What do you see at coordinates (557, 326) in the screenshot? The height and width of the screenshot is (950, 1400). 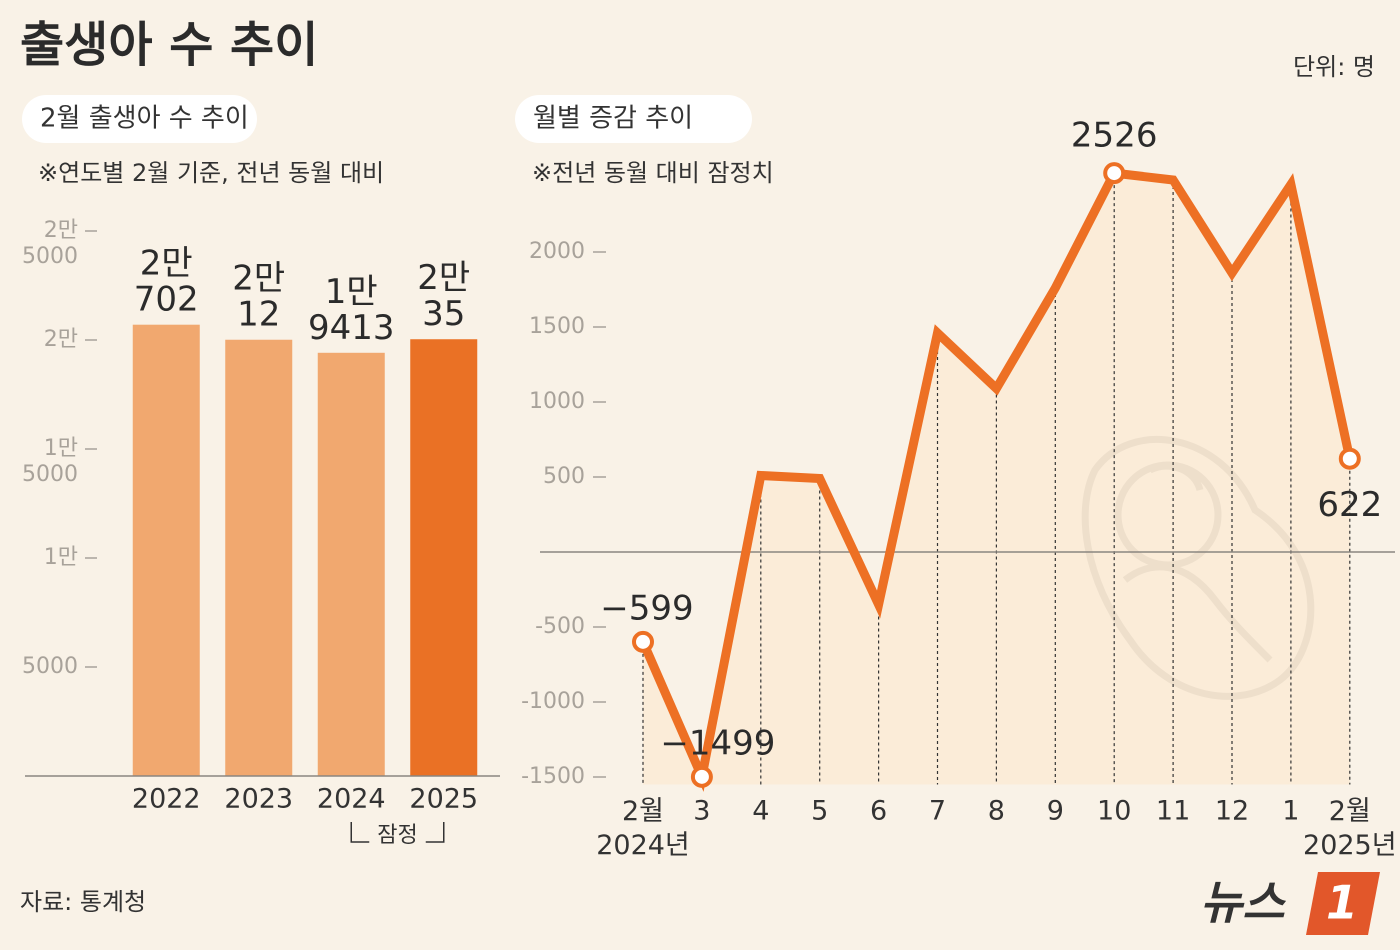 I see `y-tick-label: 1500` at bounding box center [557, 326].